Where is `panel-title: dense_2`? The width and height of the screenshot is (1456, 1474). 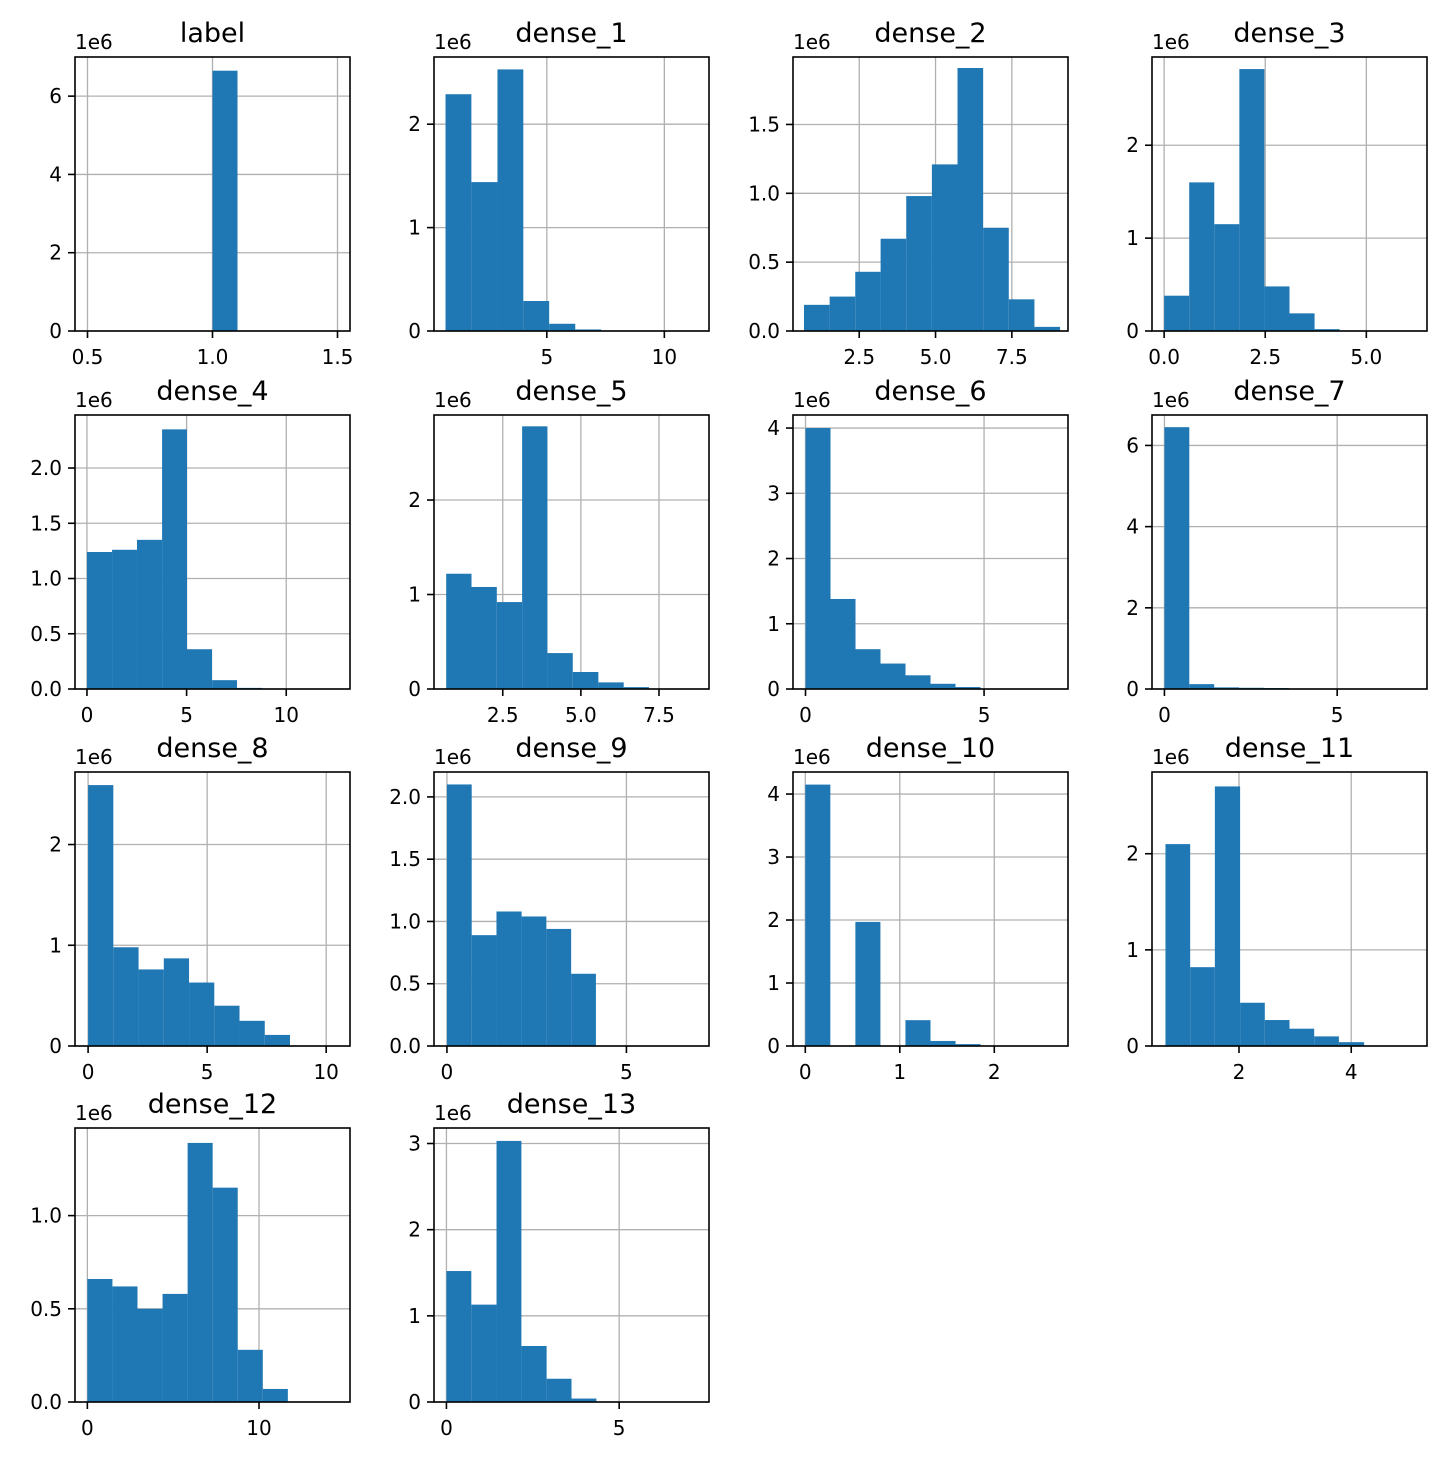
panel-title: dense_2 is located at coordinates (930, 33).